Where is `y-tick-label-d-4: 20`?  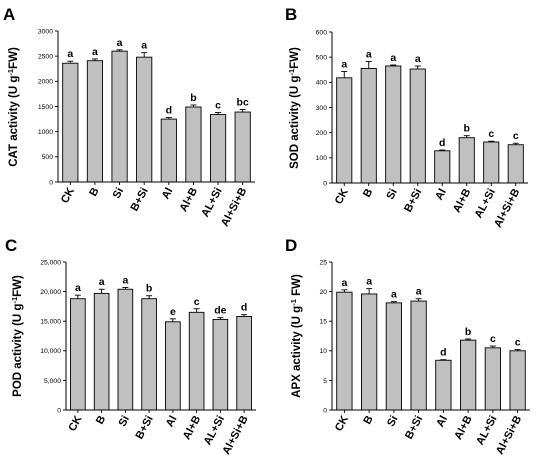
y-tick-label-d-4: 20 is located at coordinates (323, 292).